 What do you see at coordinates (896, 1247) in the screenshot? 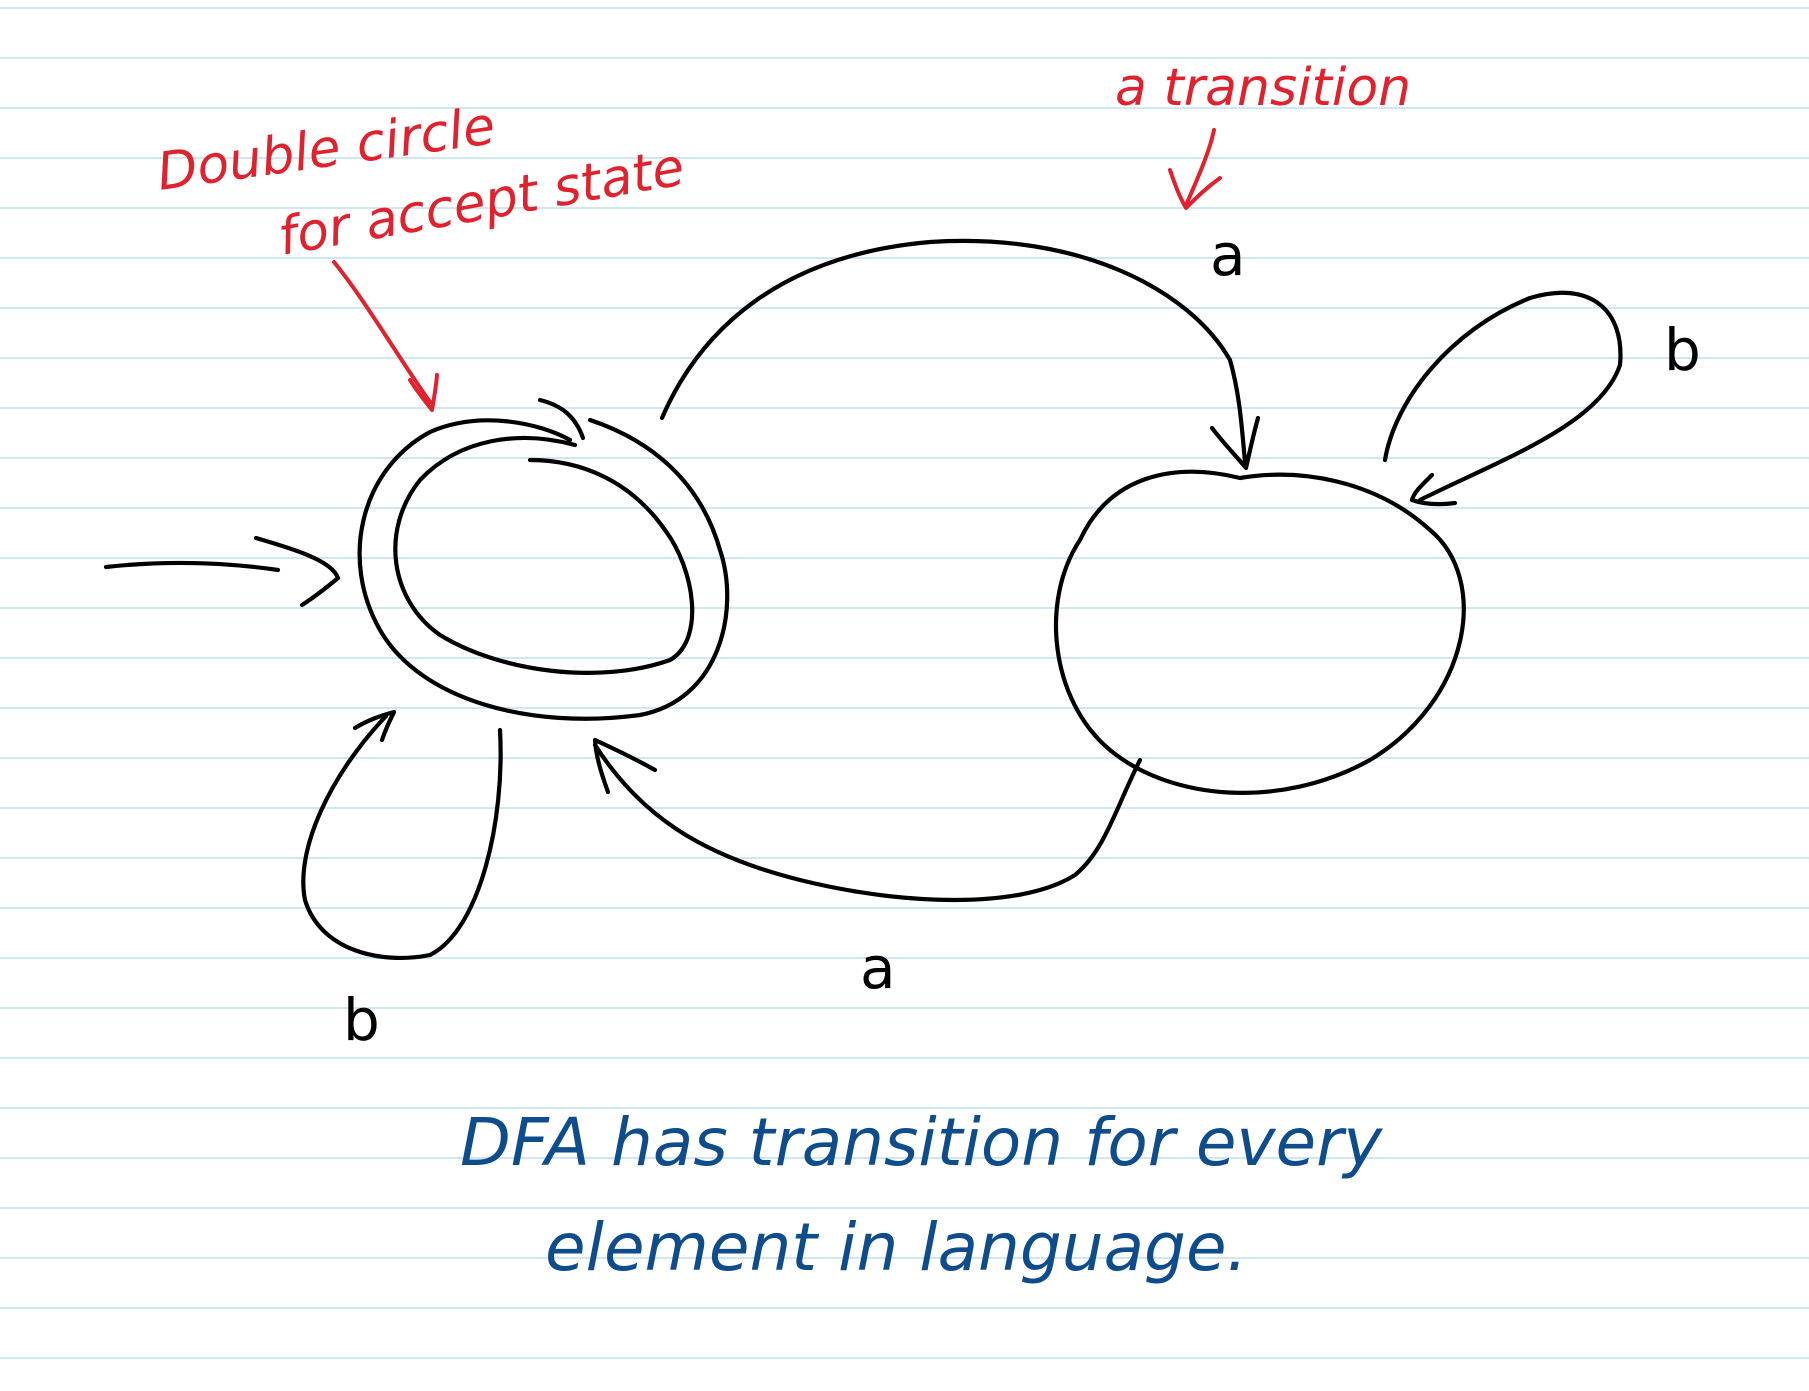
I see `annotation-text: element in language.` at bounding box center [896, 1247].